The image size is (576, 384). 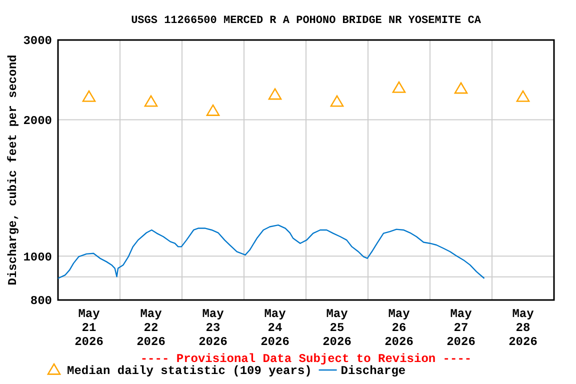 I want to click on x-tick-label: May 24 2026, so click(x=275, y=328).